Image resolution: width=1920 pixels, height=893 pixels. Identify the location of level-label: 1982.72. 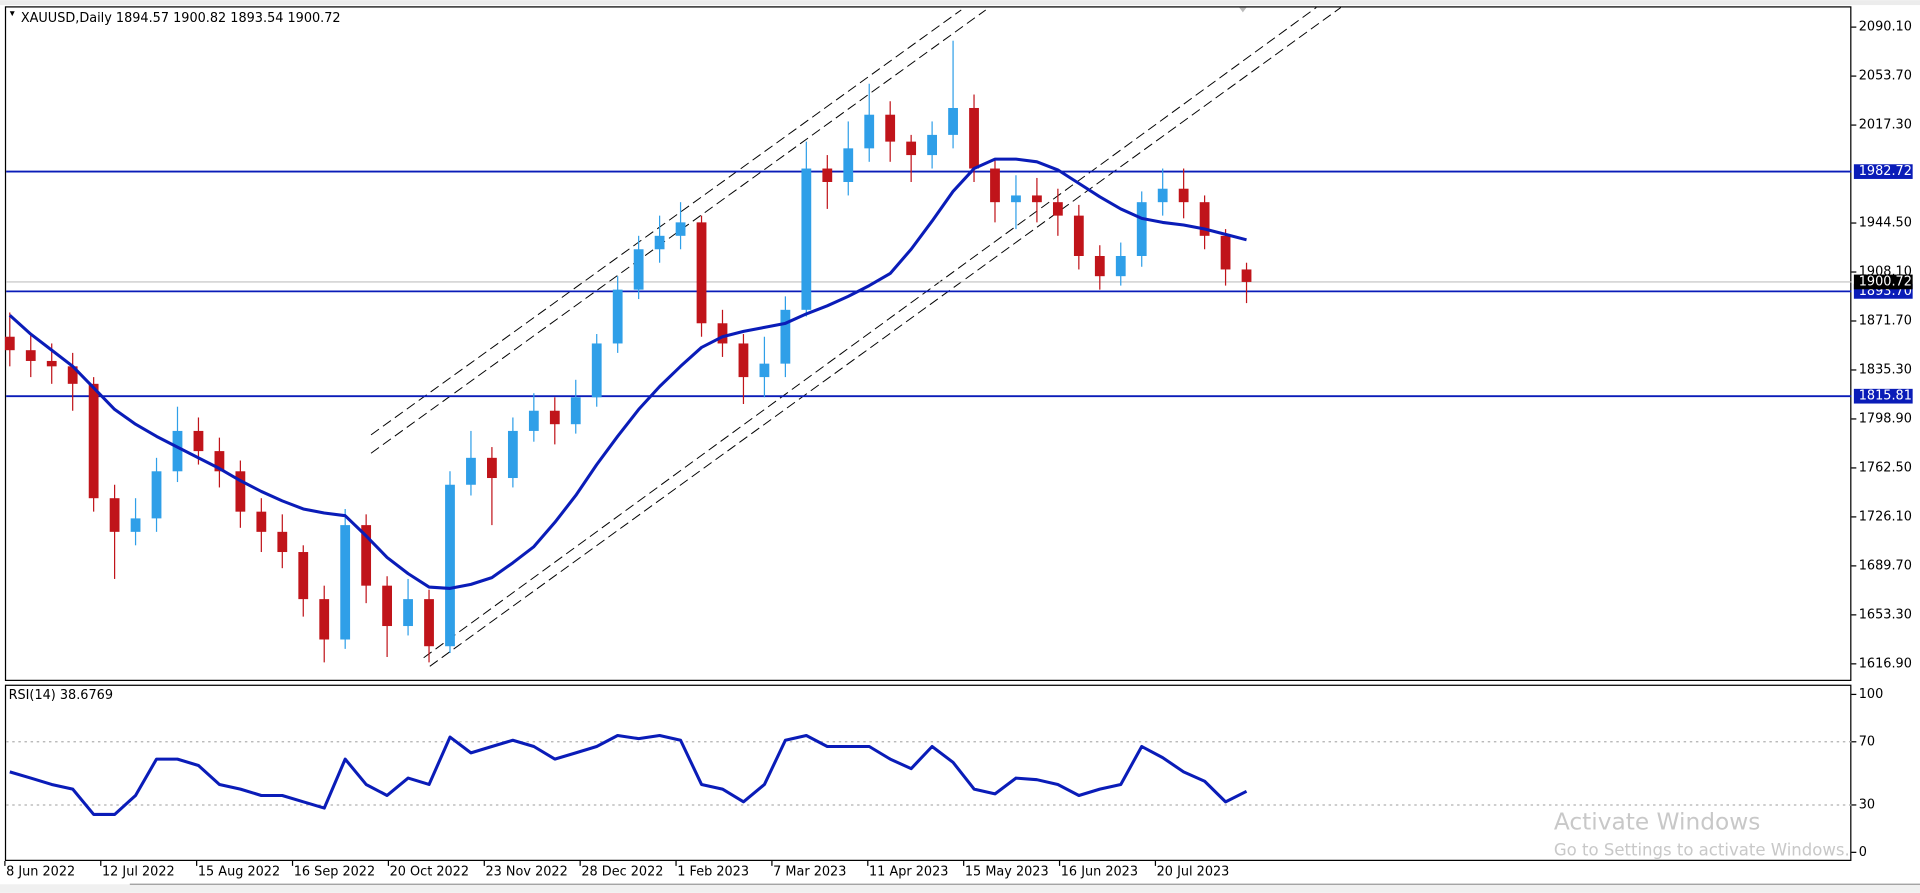
(1885, 171).